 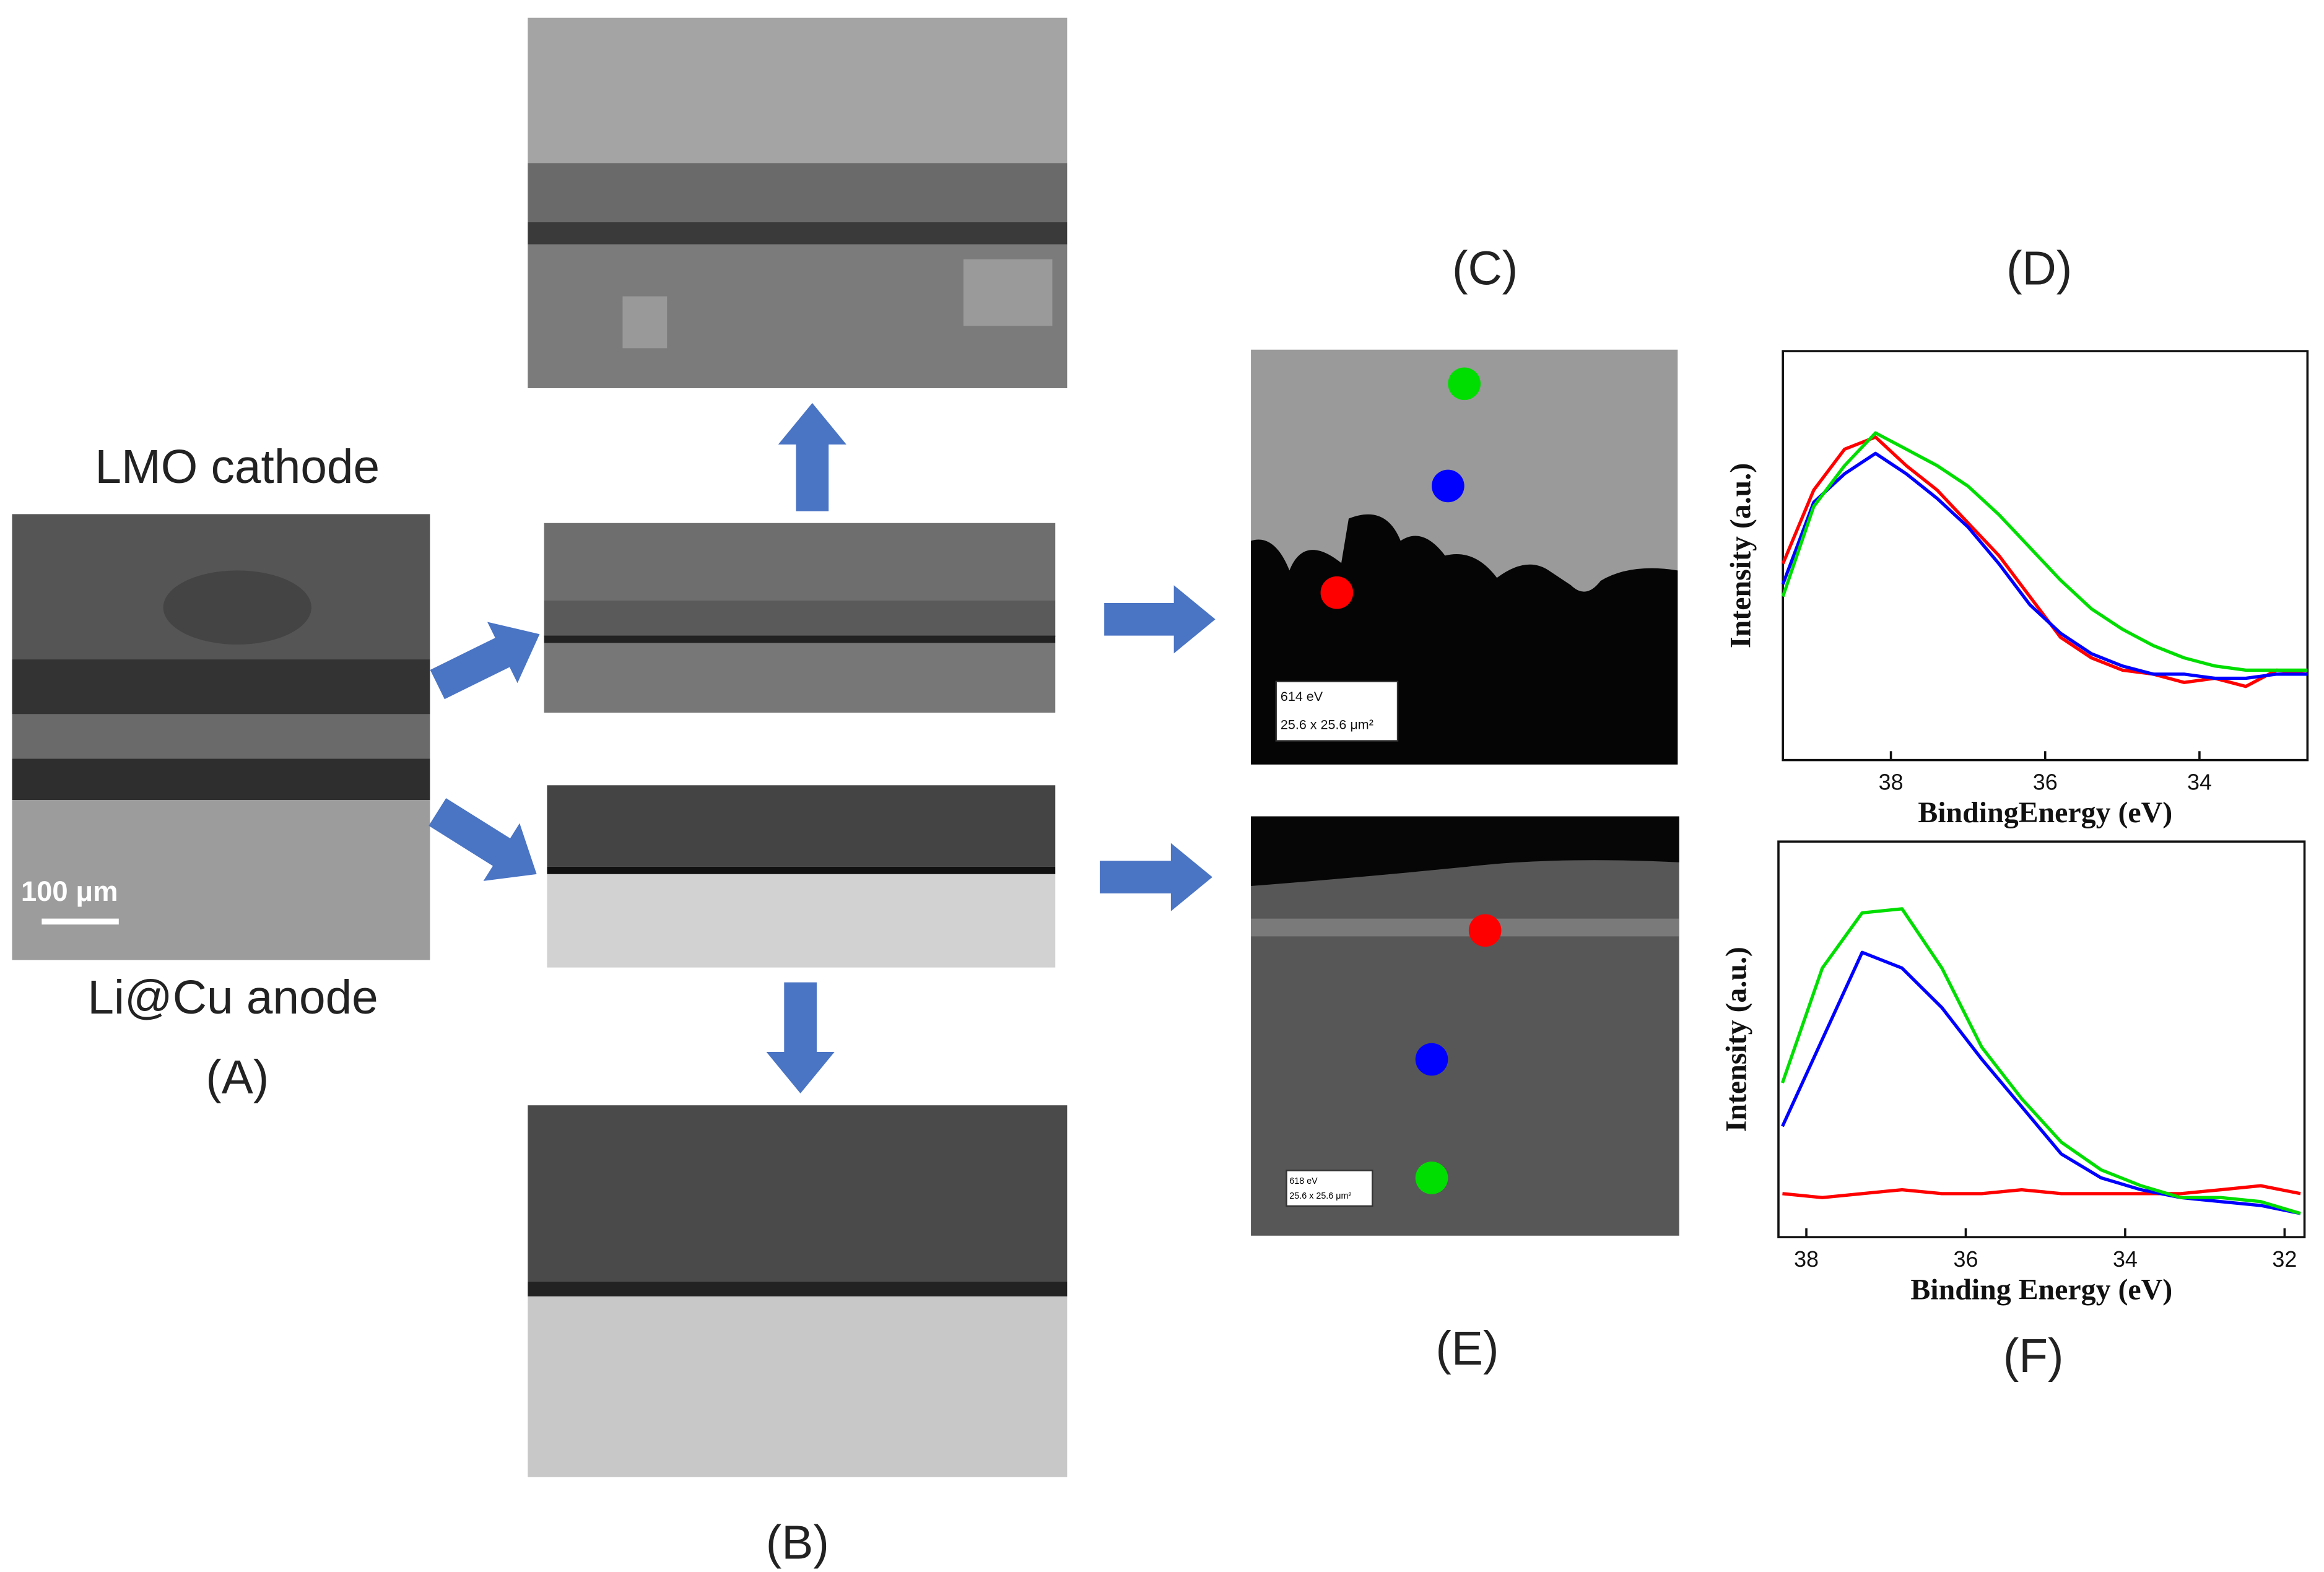 I want to click on cathode-label: LMO cathode, so click(x=237, y=467).